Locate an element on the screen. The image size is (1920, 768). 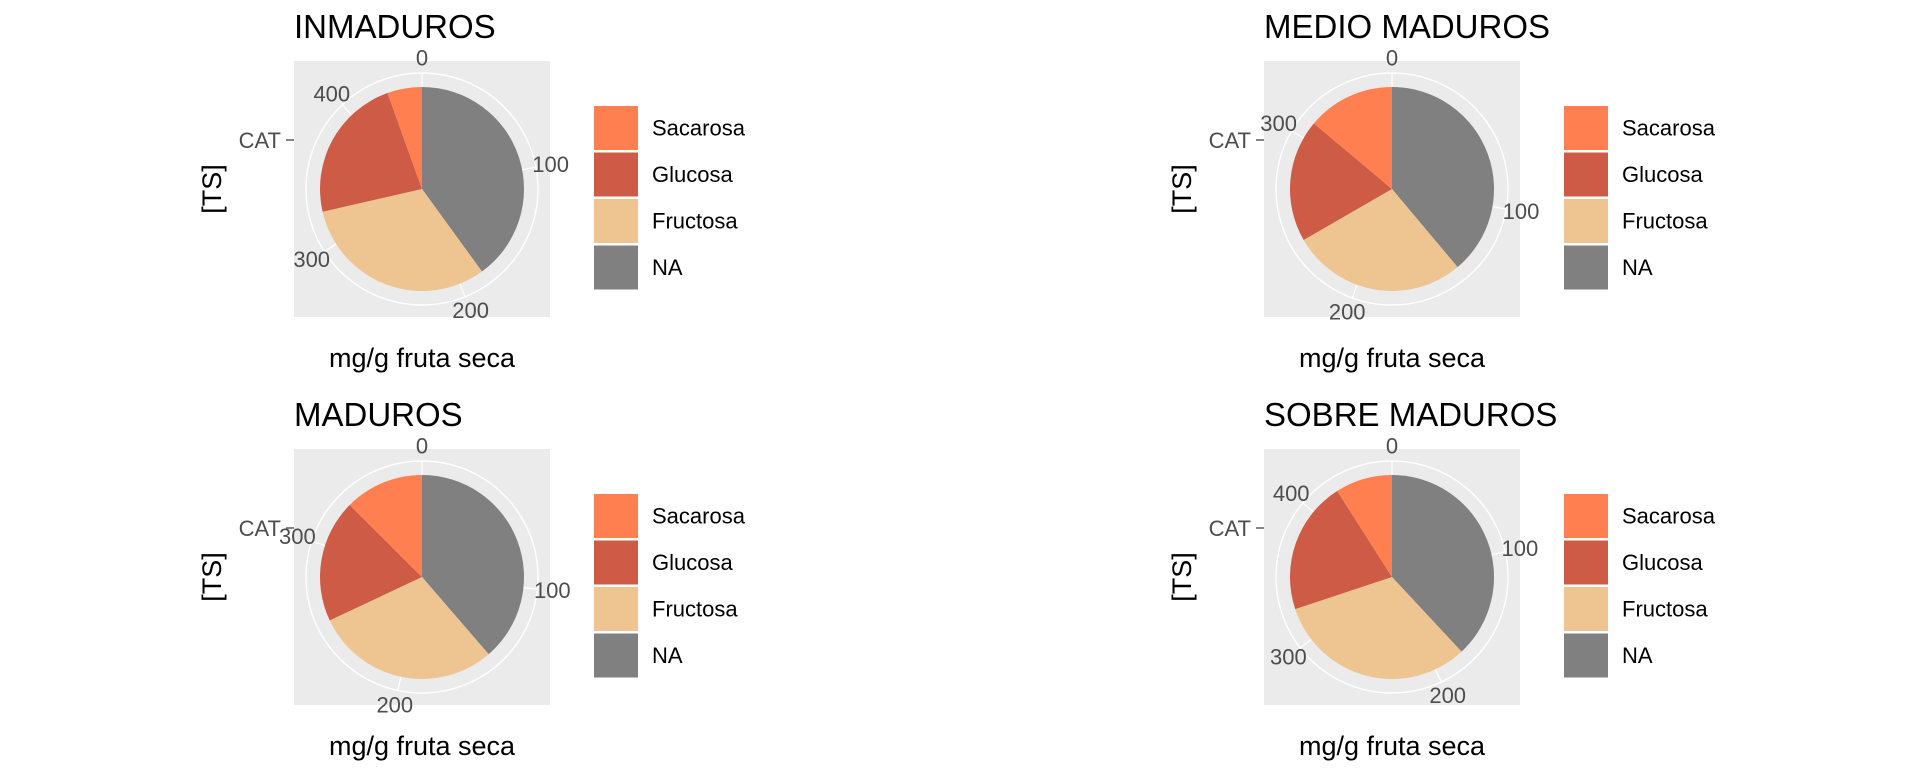
chart-title: SOBRE MADUROS is located at coordinates (1410, 414).